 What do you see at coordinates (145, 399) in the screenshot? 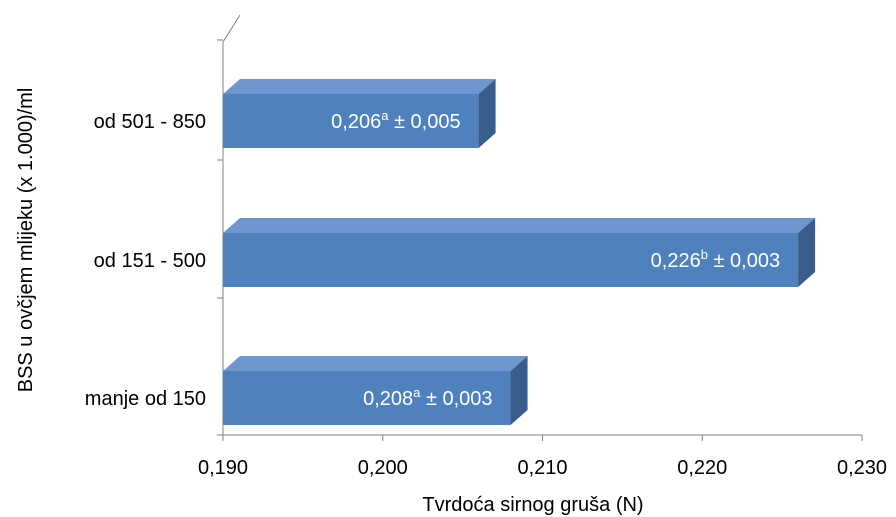
I see `y-category-label: manje od 150` at bounding box center [145, 399].